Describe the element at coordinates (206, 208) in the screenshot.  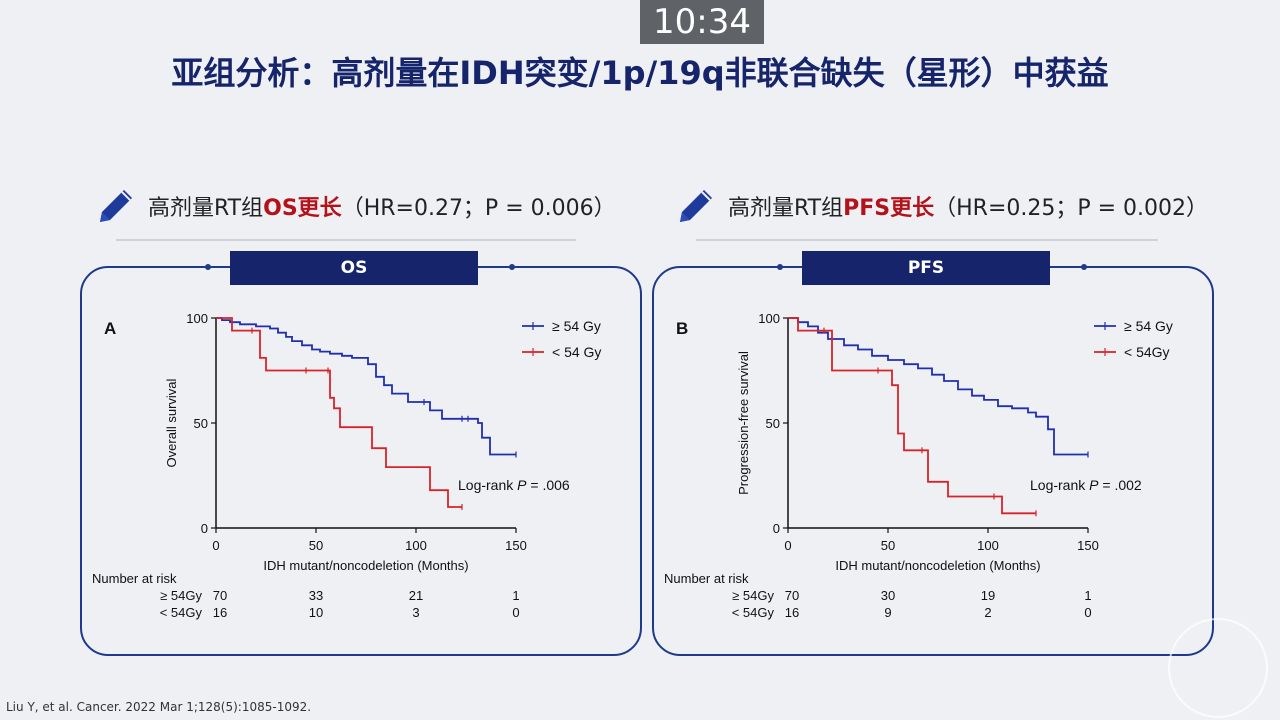
I see `os-sub-prefix: 高剂量RT组` at that location.